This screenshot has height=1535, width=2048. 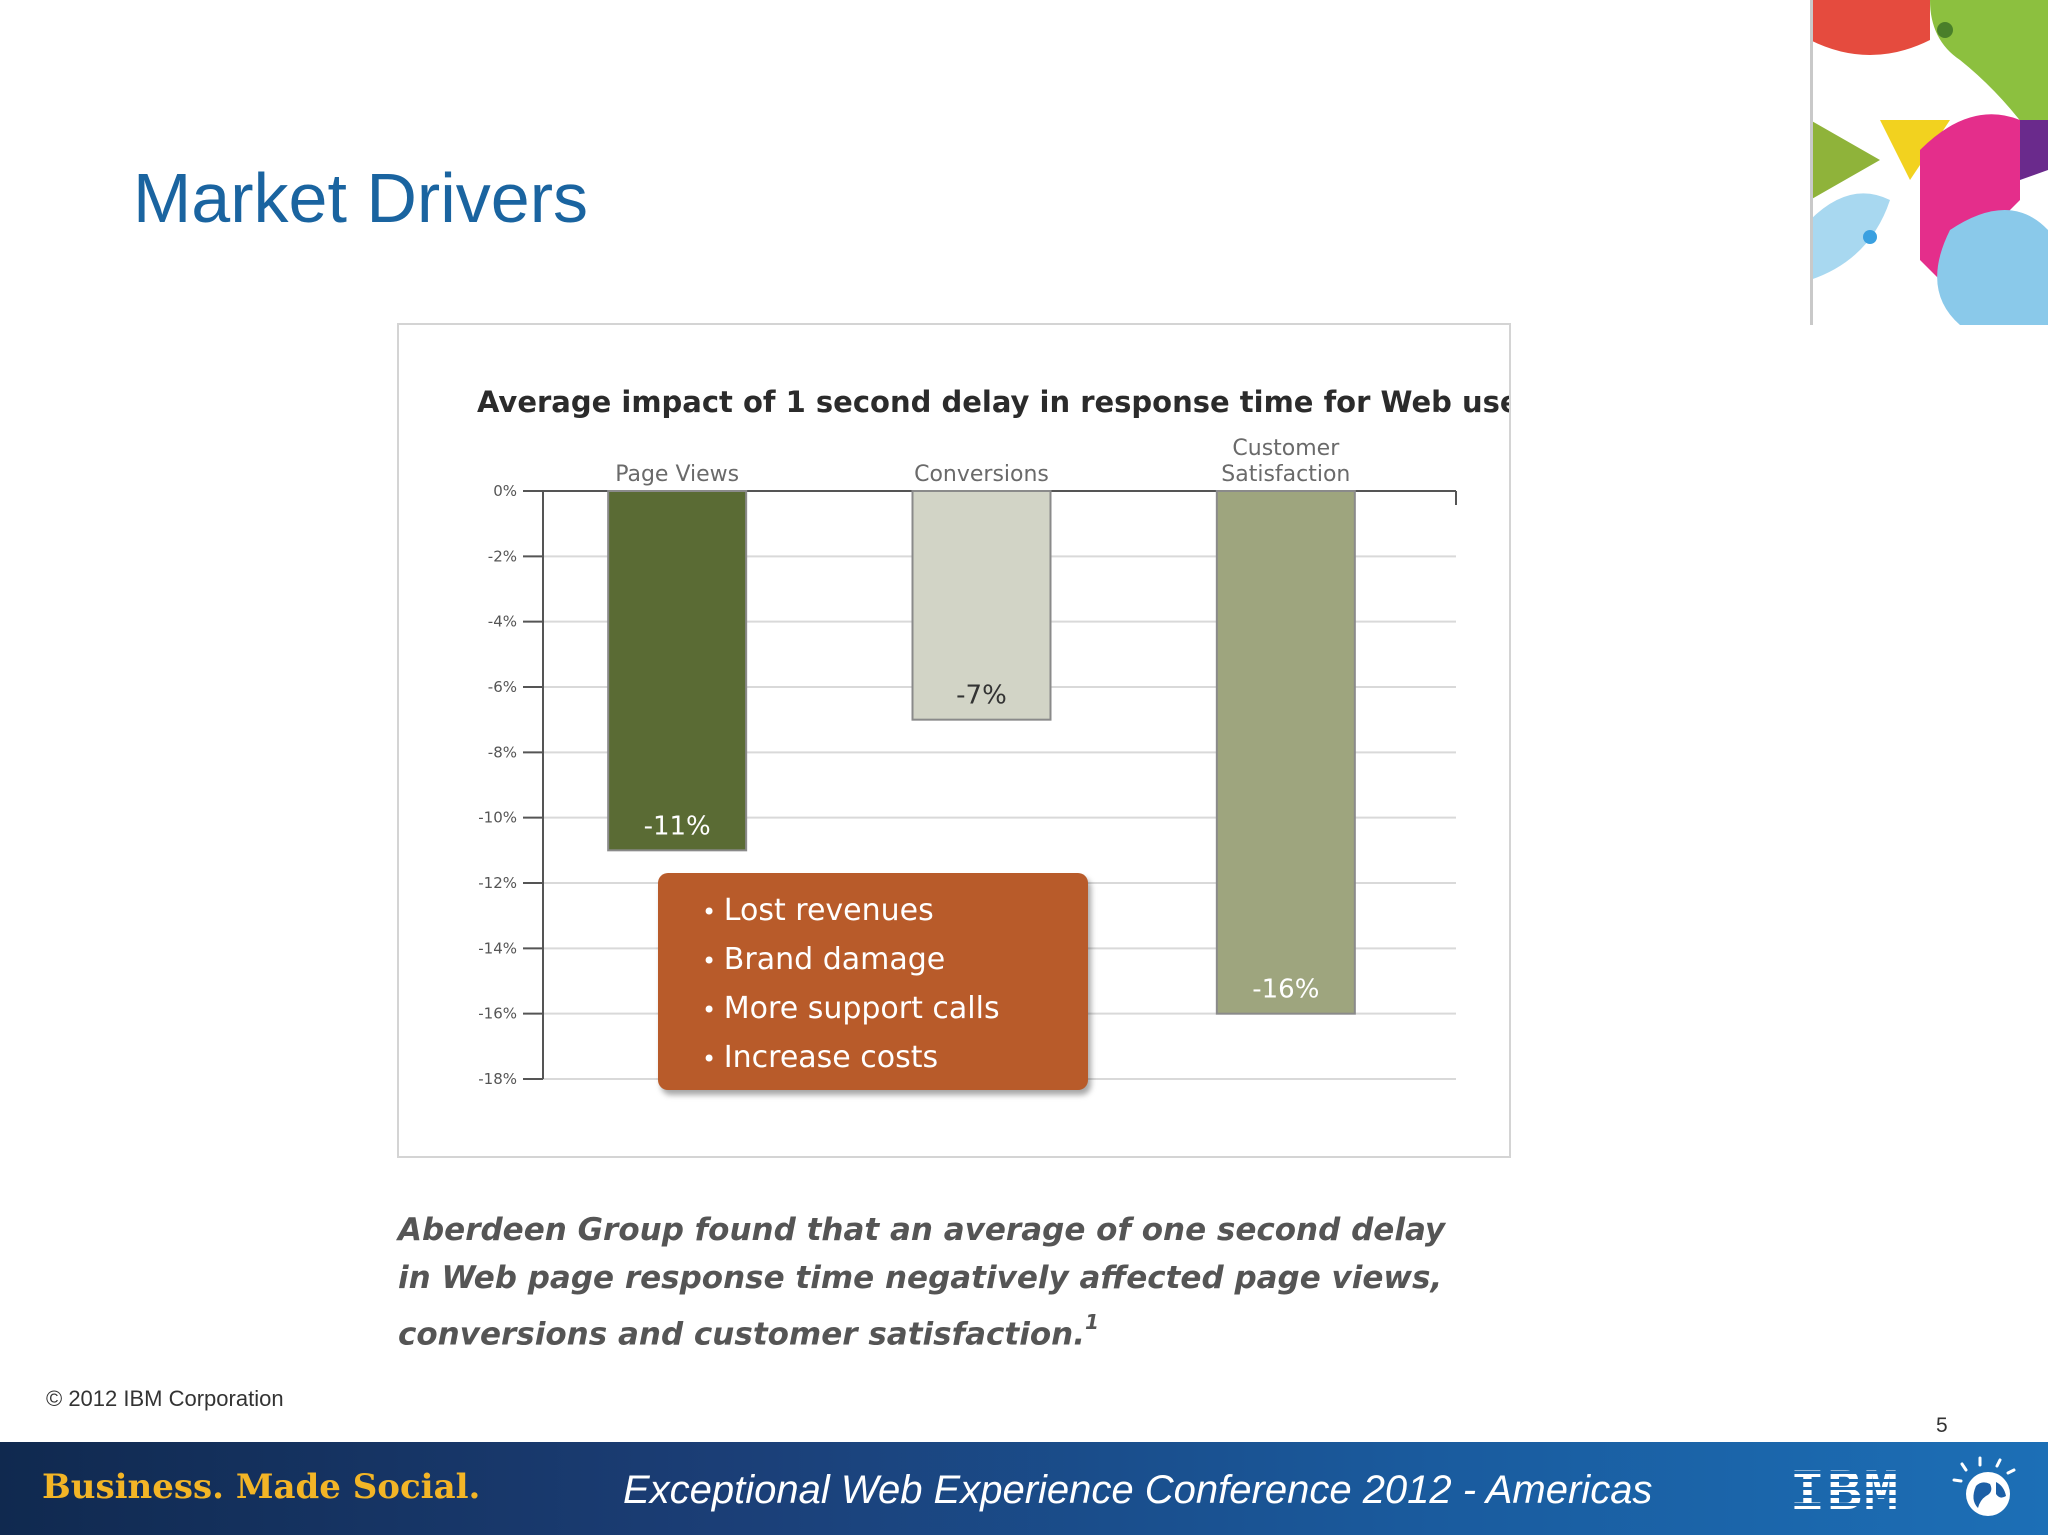 I want to click on globe-icon, so click(x=1984, y=1486).